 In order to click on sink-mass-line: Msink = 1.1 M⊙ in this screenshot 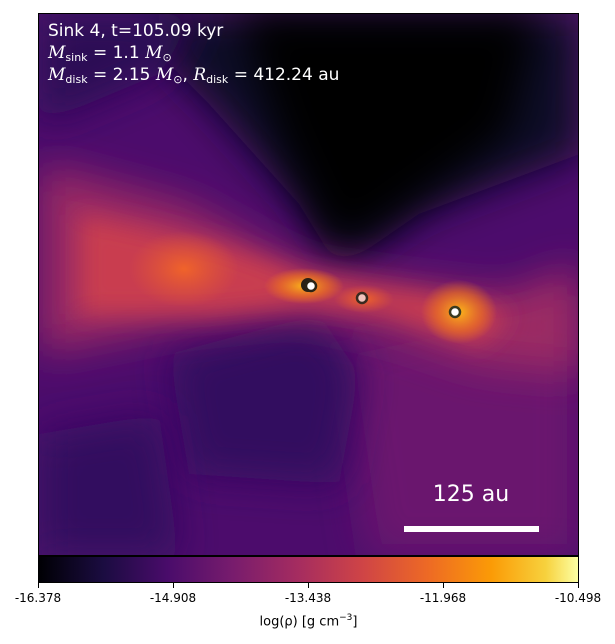, I will do `click(110, 55)`.